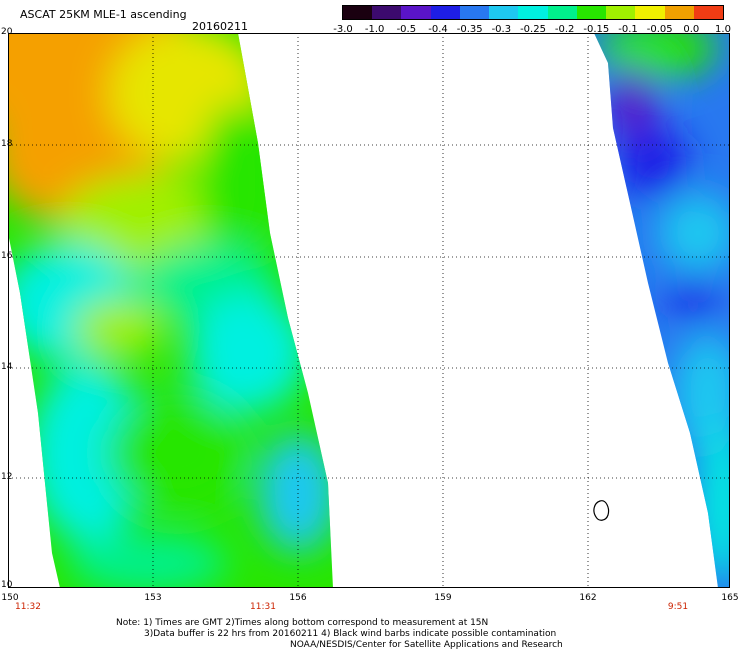 This screenshot has width=740, height=650. Describe the element at coordinates (153, 598) in the screenshot. I see `lon-label: 153` at that location.